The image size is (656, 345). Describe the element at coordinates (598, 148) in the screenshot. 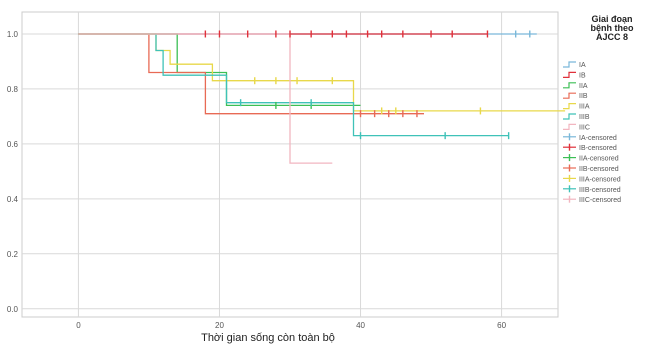

I see `legend-label: IB-censored` at that location.